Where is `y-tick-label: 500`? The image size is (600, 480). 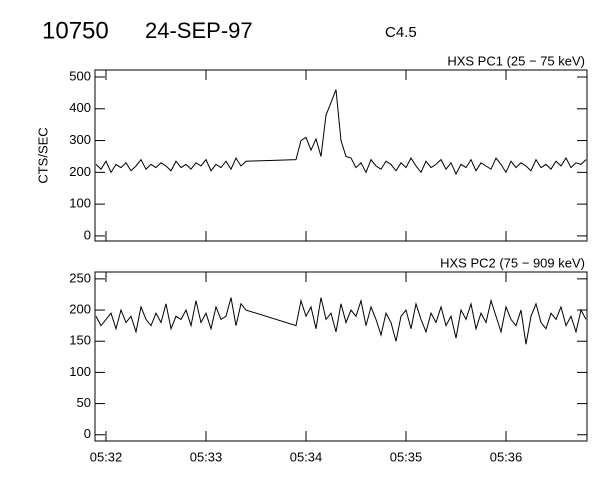
y-tick-label: 500 is located at coordinates (80, 75).